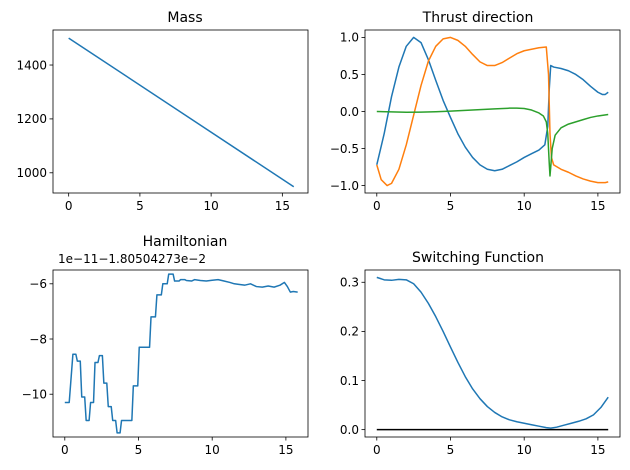 The width and height of the screenshot is (630, 470). Describe the element at coordinates (344, 149) in the screenshot. I see `thrust-ytick-label: −0.5` at that location.